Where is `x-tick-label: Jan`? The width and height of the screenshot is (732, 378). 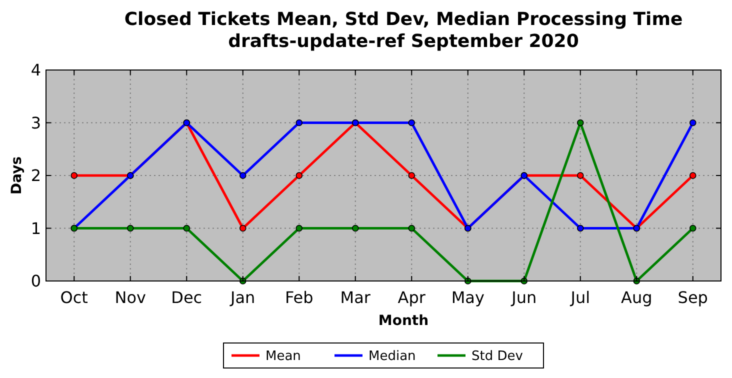
x-tick-label: Jan is located at coordinates (243, 297).